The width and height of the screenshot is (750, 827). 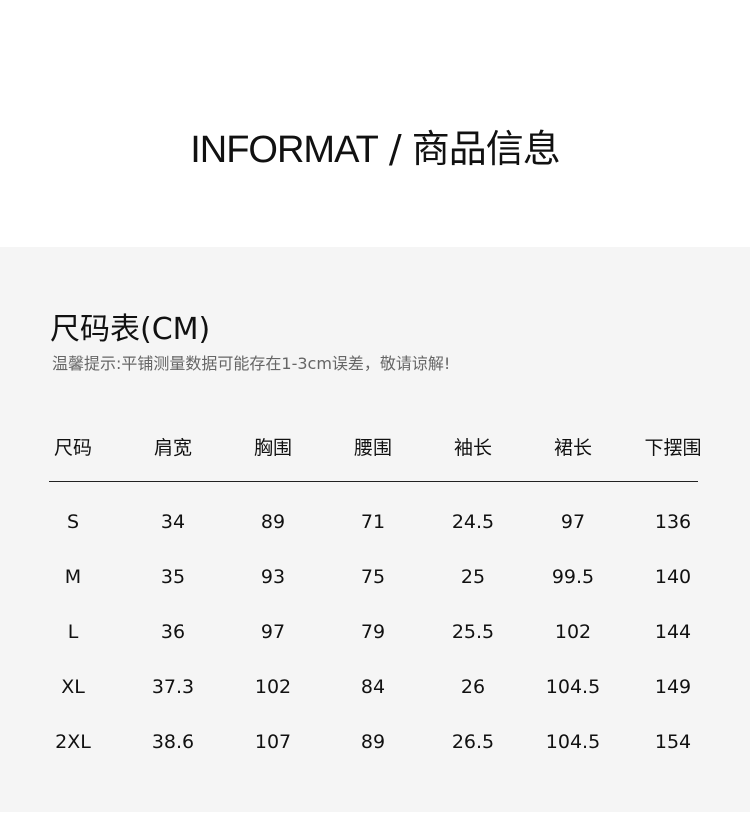 I want to click on table-cell: 136, so click(x=673, y=522).